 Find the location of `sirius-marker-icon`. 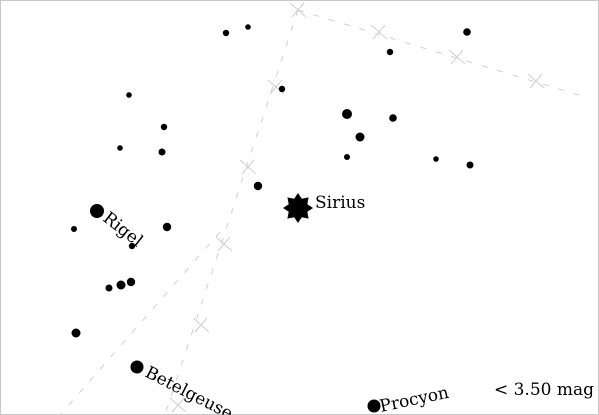

sirius-marker-icon is located at coordinates (298, 208).